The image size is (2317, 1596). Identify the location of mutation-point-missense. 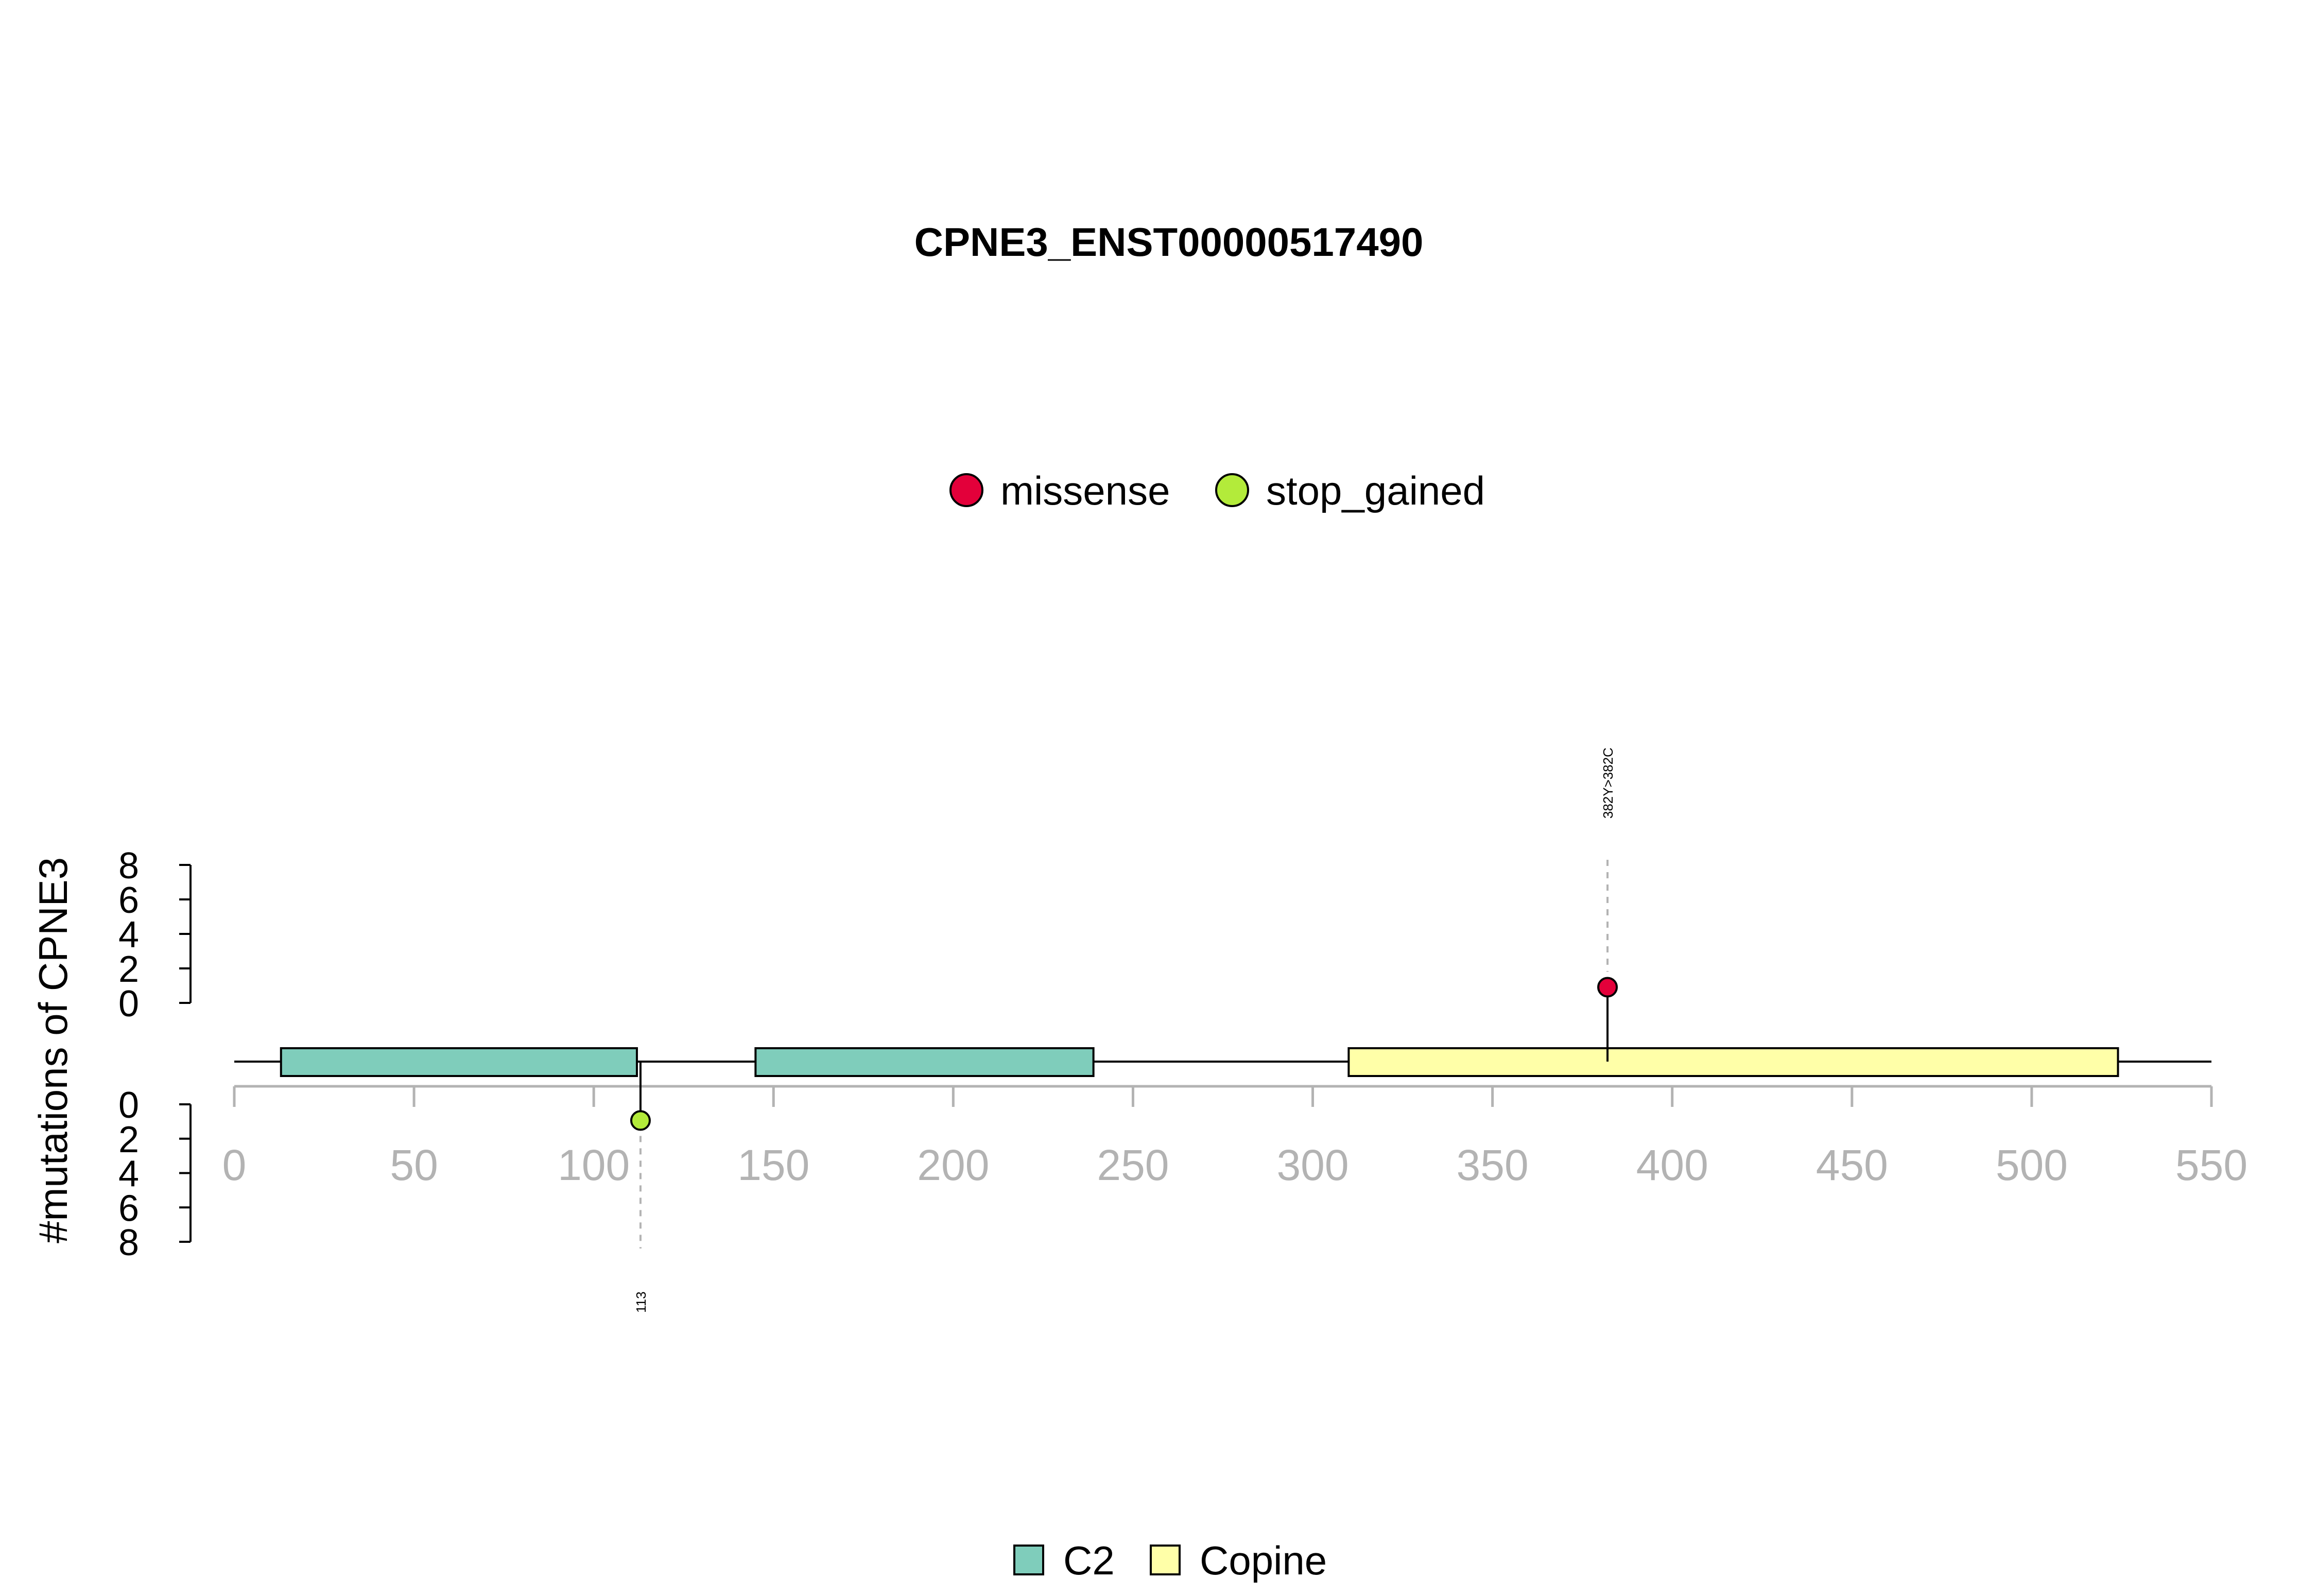
(1607, 988).